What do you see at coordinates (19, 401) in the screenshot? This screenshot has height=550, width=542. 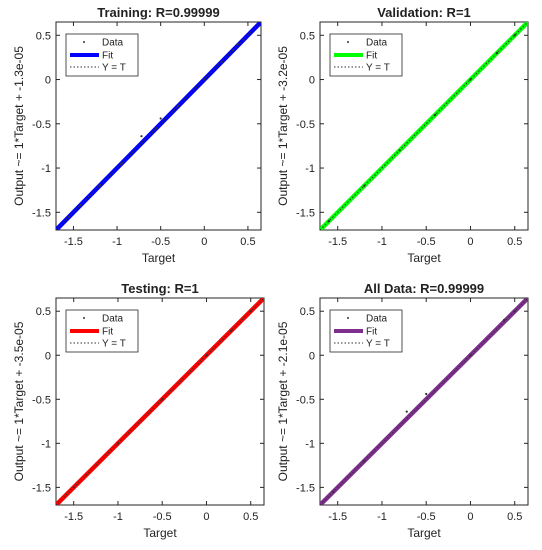 I see `y-axis-label: Output ~= 1*Target + -3.5e-05` at bounding box center [19, 401].